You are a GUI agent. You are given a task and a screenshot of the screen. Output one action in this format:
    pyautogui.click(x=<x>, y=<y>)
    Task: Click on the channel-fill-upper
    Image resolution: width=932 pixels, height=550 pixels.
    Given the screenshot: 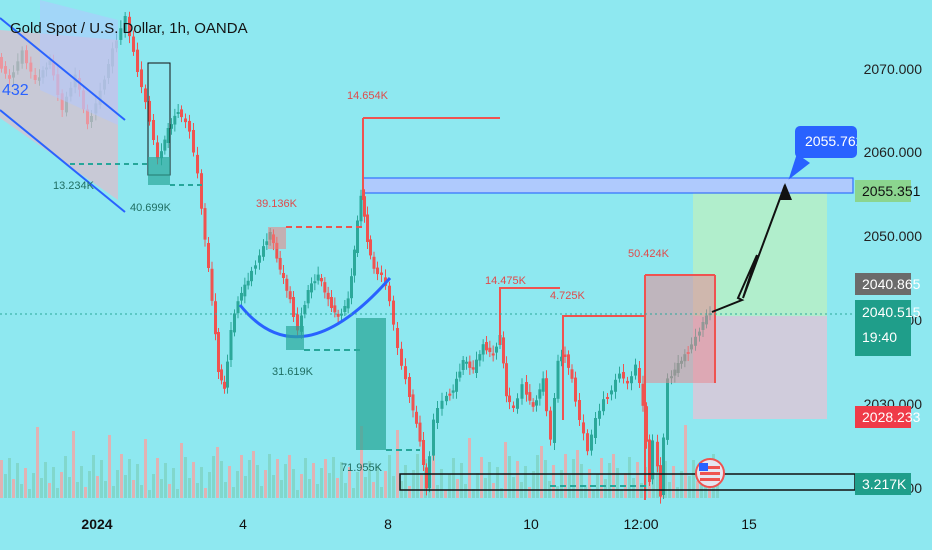 What is the action you would take?
    pyautogui.click(x=79, y=62)
    